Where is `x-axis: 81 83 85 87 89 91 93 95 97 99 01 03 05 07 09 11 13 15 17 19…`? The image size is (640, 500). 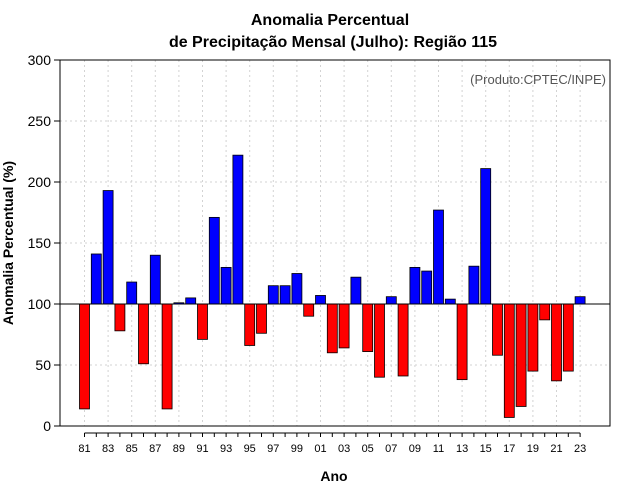 x-axis: 81 83 85 87 89 91 93 95 97 99 01 03 05 07 09 11 13 15 17 19… is located at coordinates (332, 443).